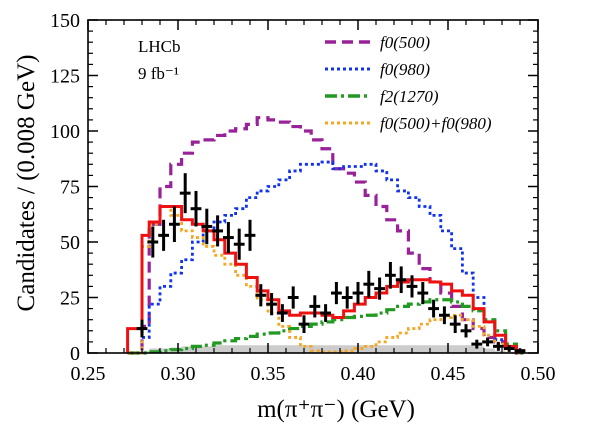 This screenshot has width=590, height=430. What do you see at coordinates (409, 96) in the screenshot?
I see `legend-label-f2-1270: f2(1270)` at bounding box center [409, 96].